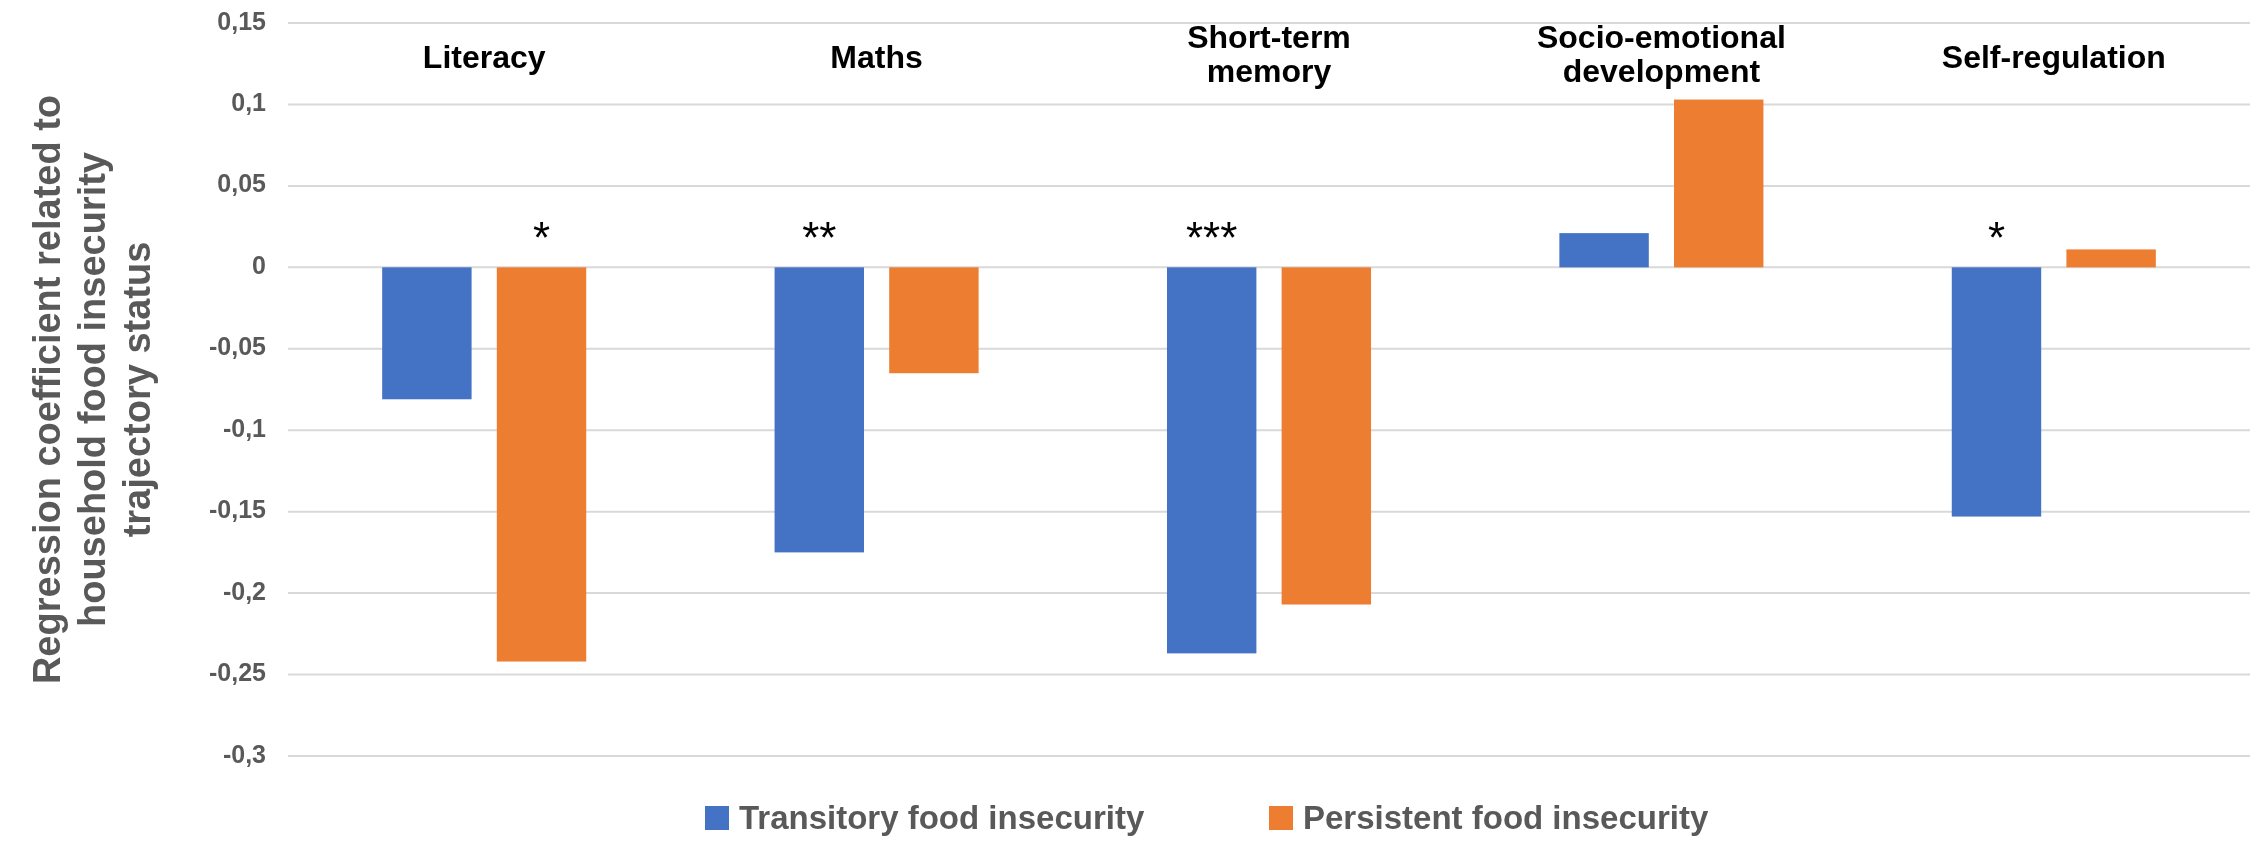 The image size is (2262, 842). Describe the element at coordinates (819, 238) in the screenshot. I see `data-label: **` at that location.